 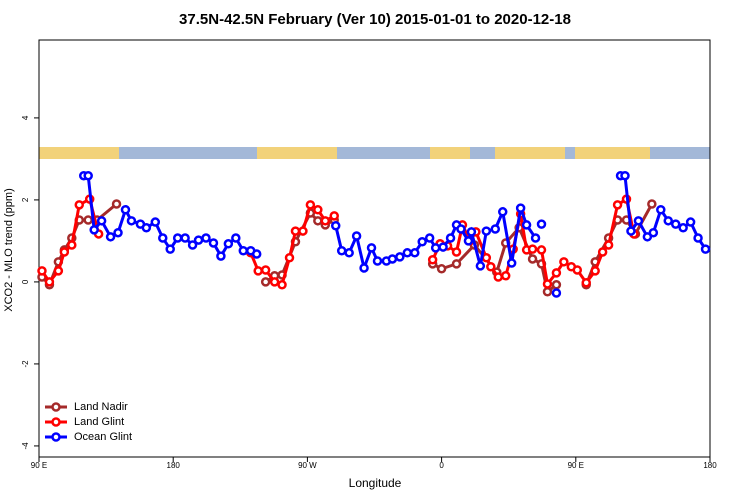 What do you see at coordinates (307, 465) in the screenshot?
I see `x-tick-label: 90 W` at bounding box center [307, 465].